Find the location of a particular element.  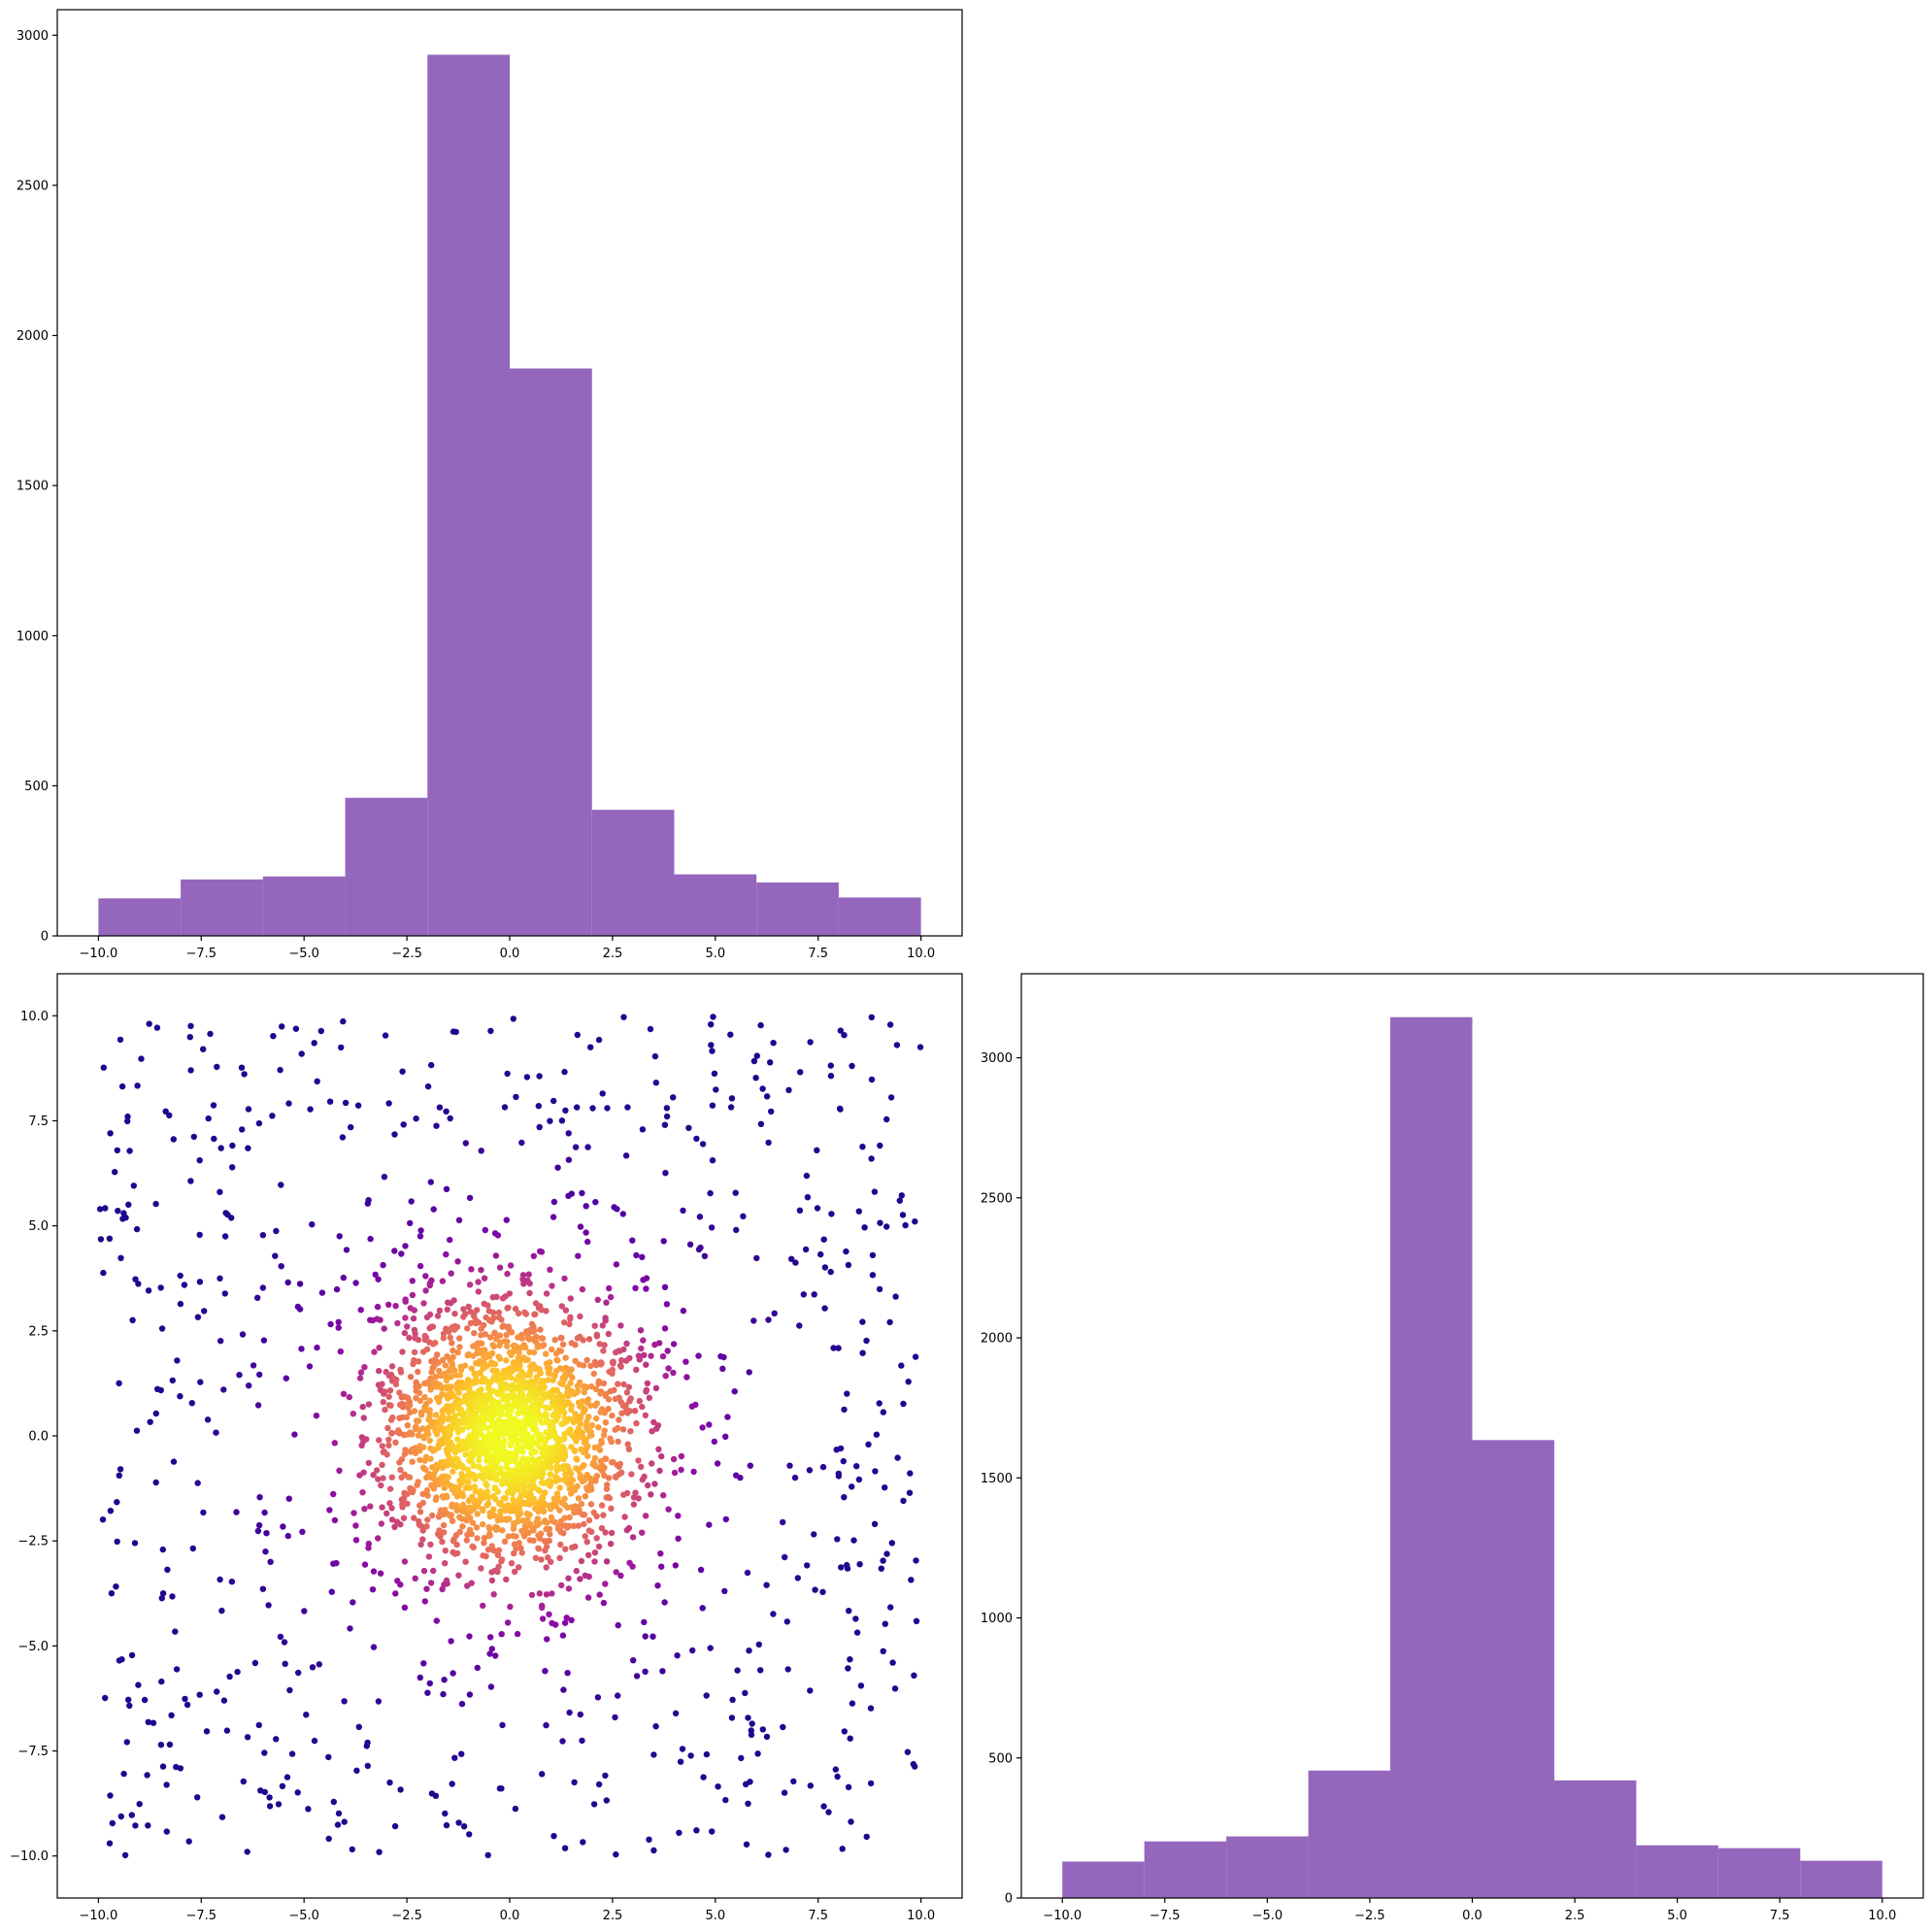

y-tick-label: 2500 is located at coordinates (997, 1198).